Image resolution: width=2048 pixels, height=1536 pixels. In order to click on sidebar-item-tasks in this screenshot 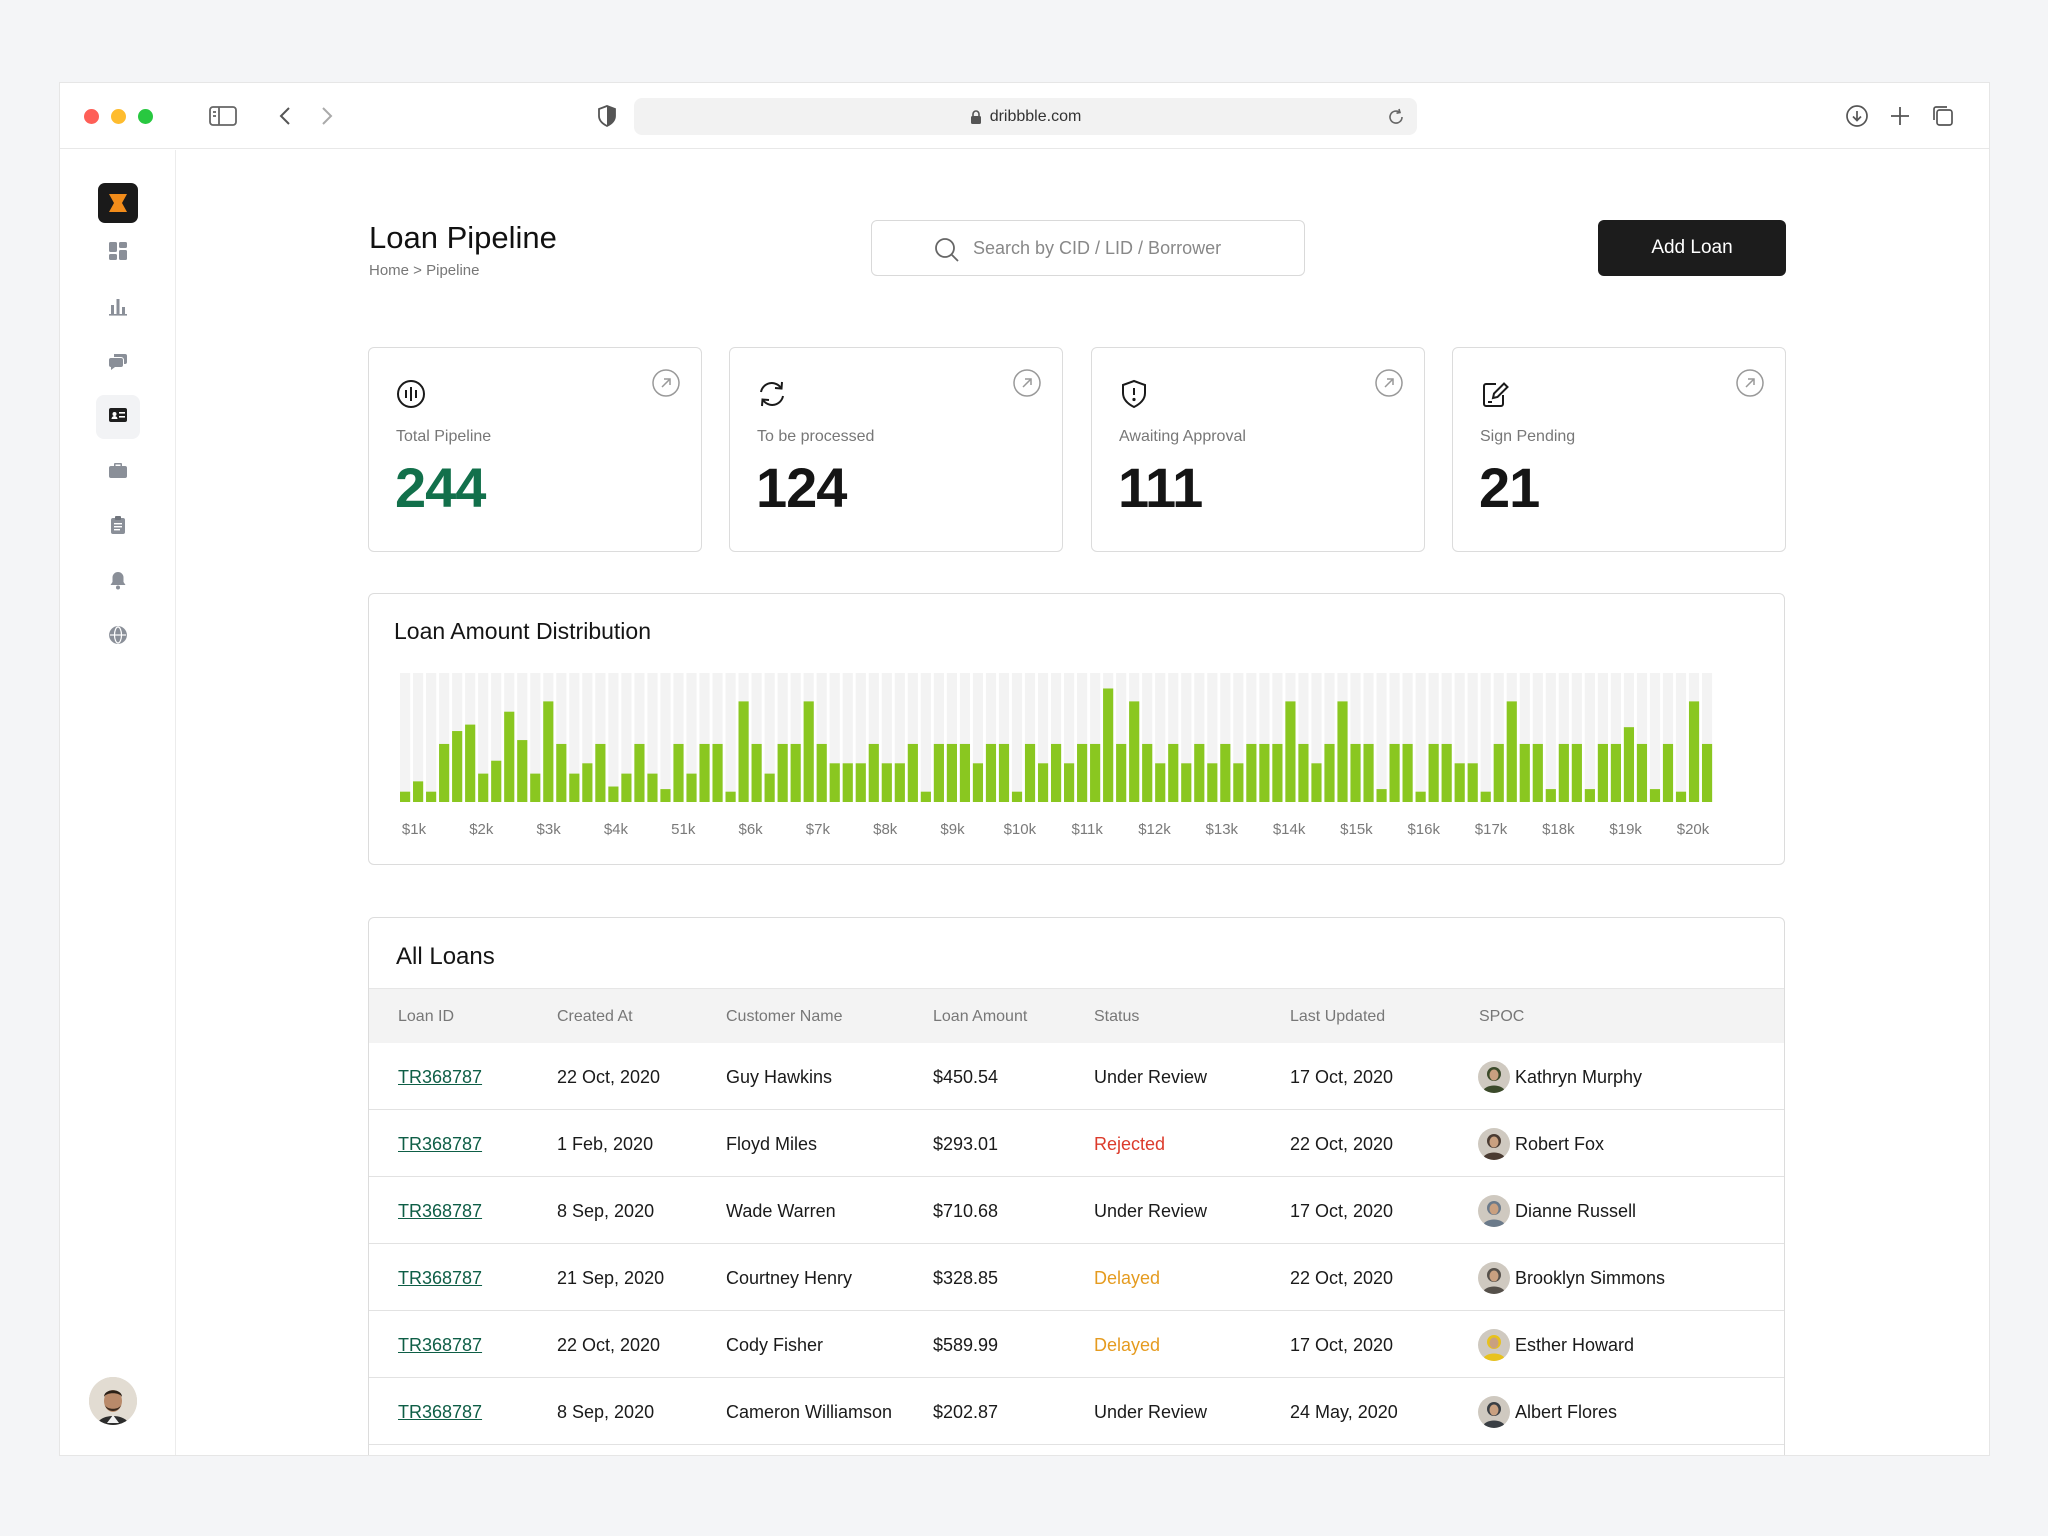, I will do `click(118, 527)`.